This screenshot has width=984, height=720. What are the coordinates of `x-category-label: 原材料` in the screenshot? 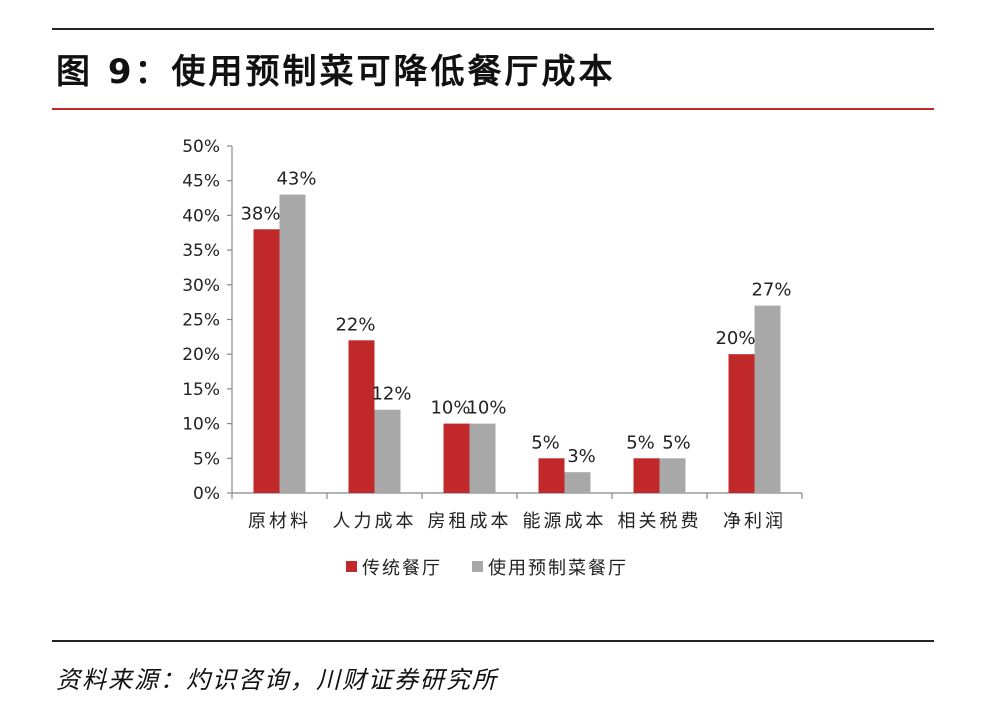 It's located at (279, 521).